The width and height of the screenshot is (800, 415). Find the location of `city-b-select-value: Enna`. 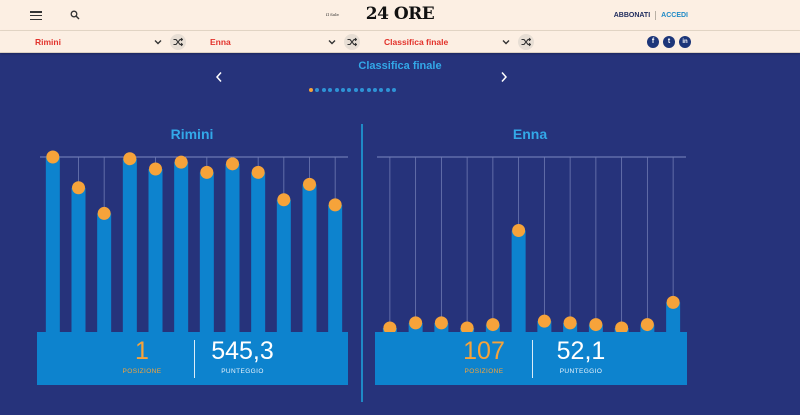

city-b-select-value: Enna is located at coordinates (220, 42).